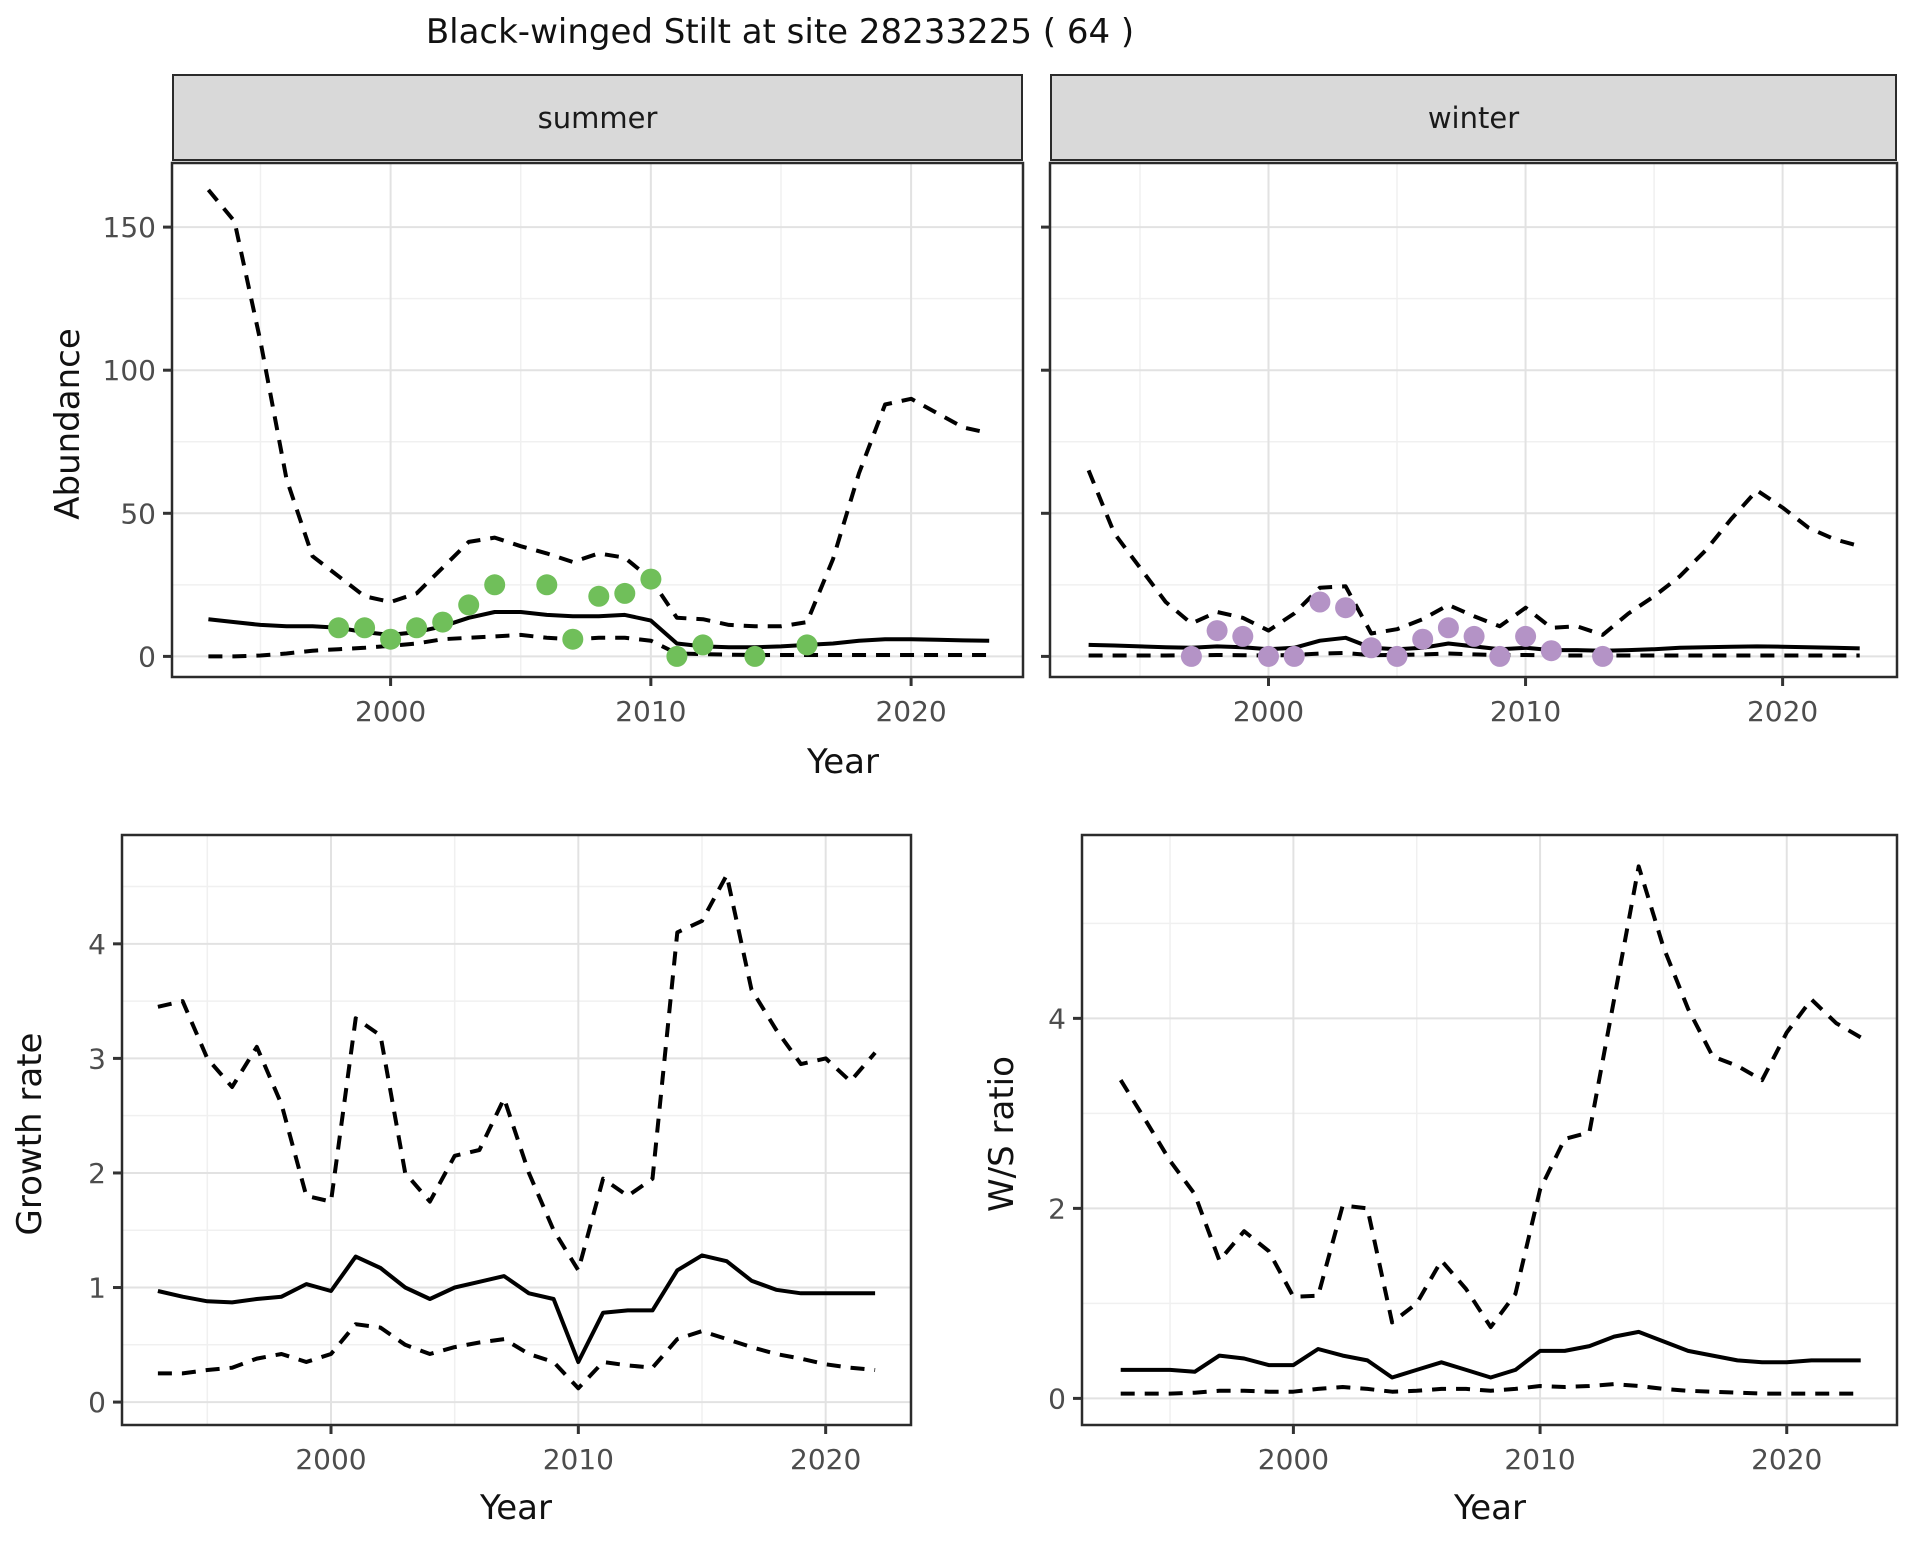  Describe the element at coordinates (516, 1508) in the screenshot. I see `x-axis-title-growth: Year` at that location.